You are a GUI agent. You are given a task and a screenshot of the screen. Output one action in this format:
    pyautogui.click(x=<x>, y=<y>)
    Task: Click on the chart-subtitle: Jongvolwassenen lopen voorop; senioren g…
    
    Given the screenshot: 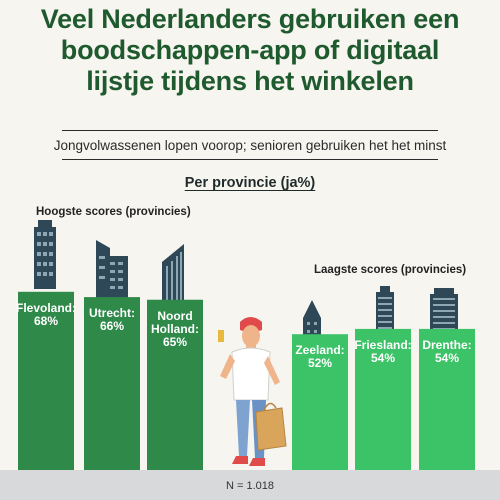 What is the action you would take?
    pyautogui.click(x=250, y=145)
    